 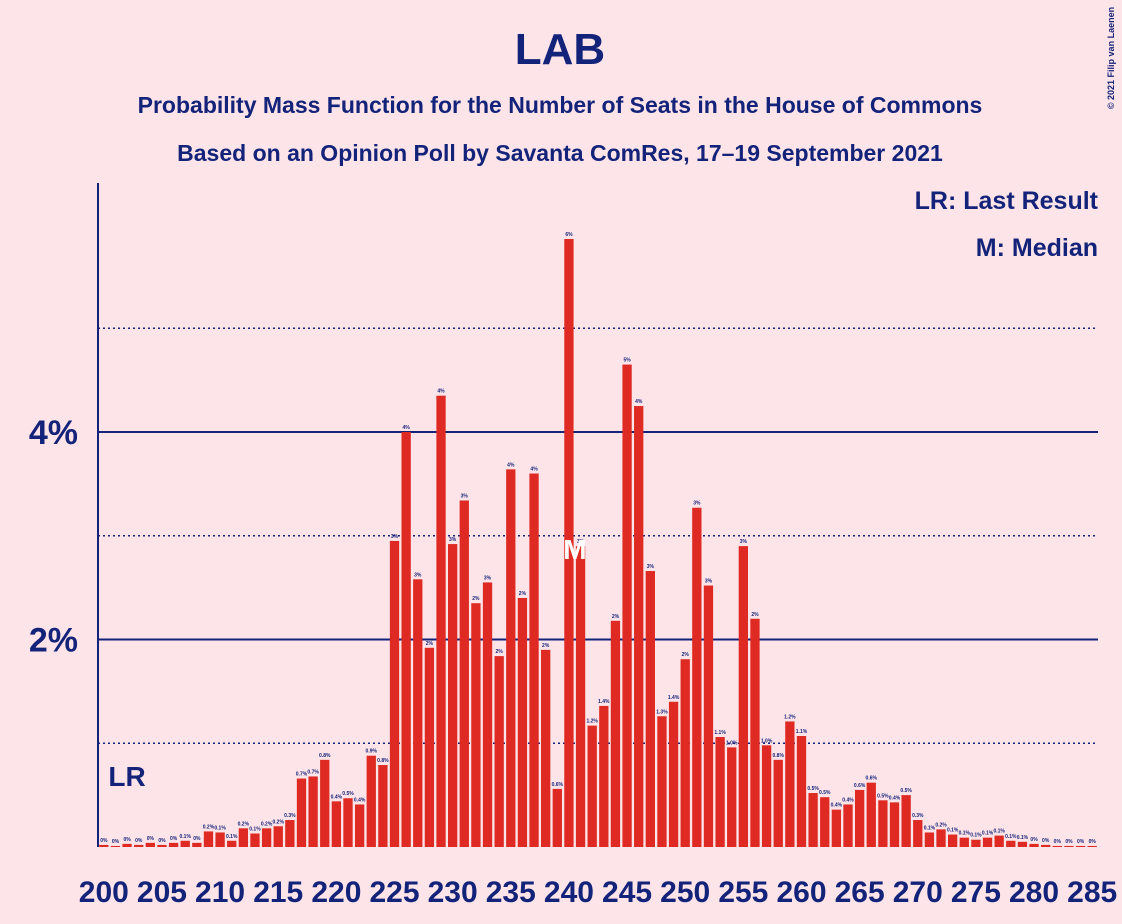 What do you see at coordinates (162, 892) in the screenshot?
I see `x-tick-label: 205` at bounding box center [162, 892].